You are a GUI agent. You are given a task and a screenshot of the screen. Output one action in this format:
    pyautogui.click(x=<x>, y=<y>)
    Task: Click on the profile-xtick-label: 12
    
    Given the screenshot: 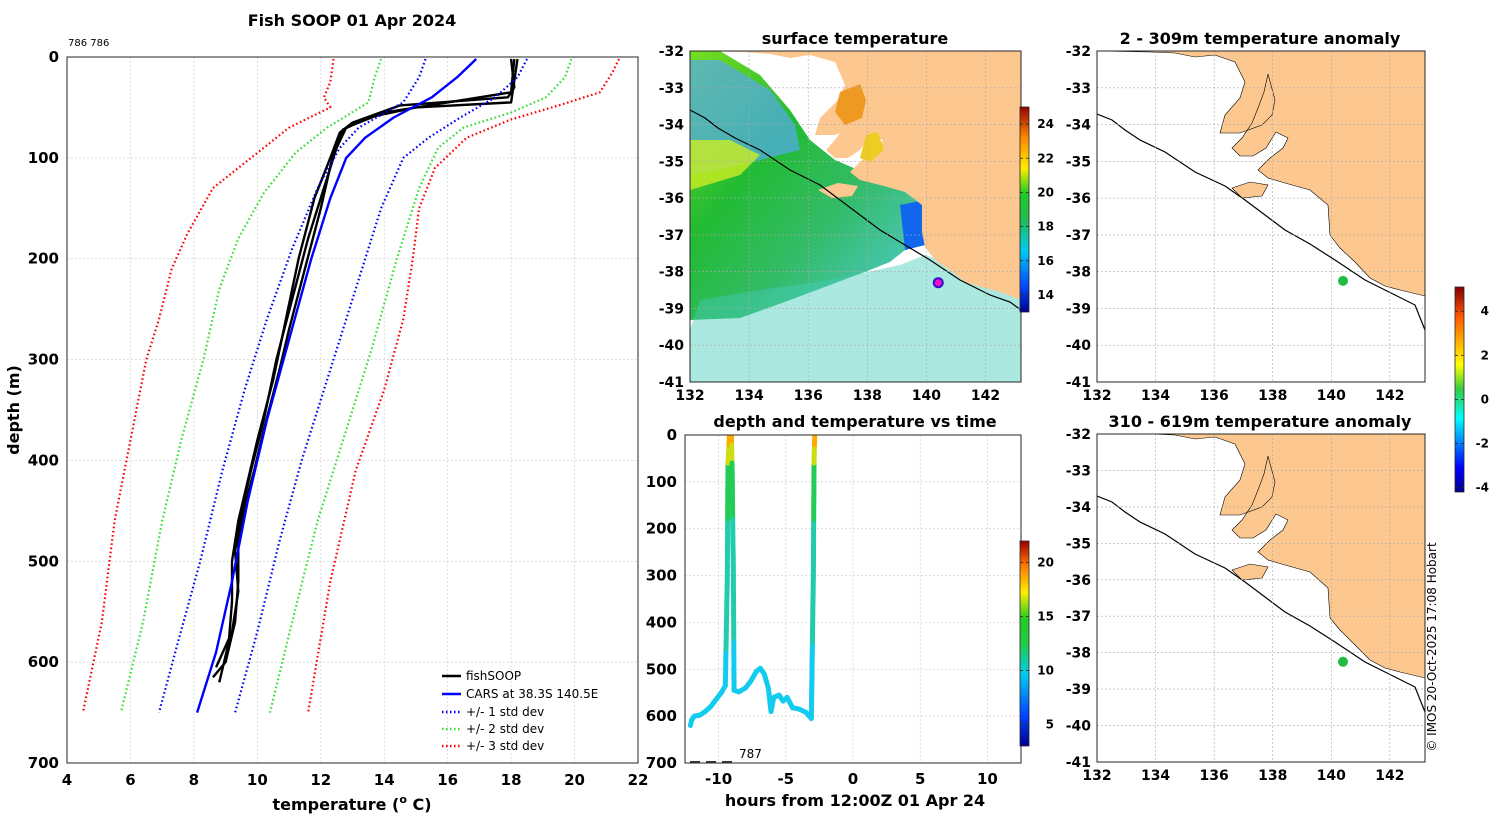 What is the action you would take?
    pyautogui.click(x=320, y=780)
    